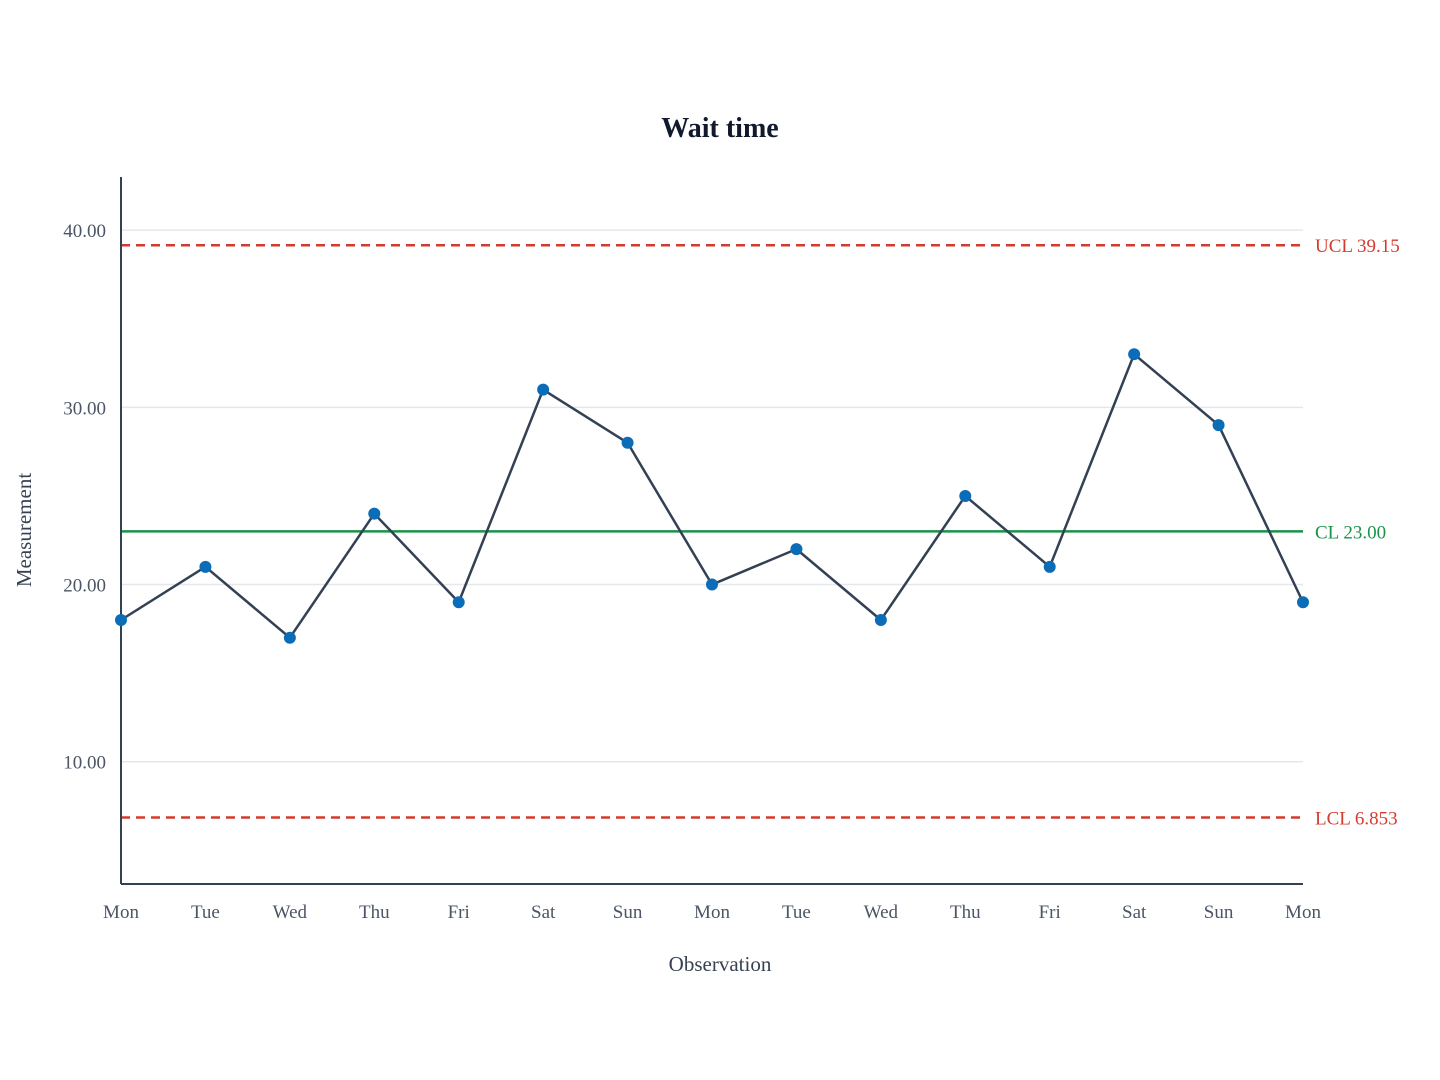 The image size is (1440, 1080). What do you see at coordinates (1350, 532) in the screenshot?
I see `cl-label: CL 23.00` at bounding box center [1350, 532].